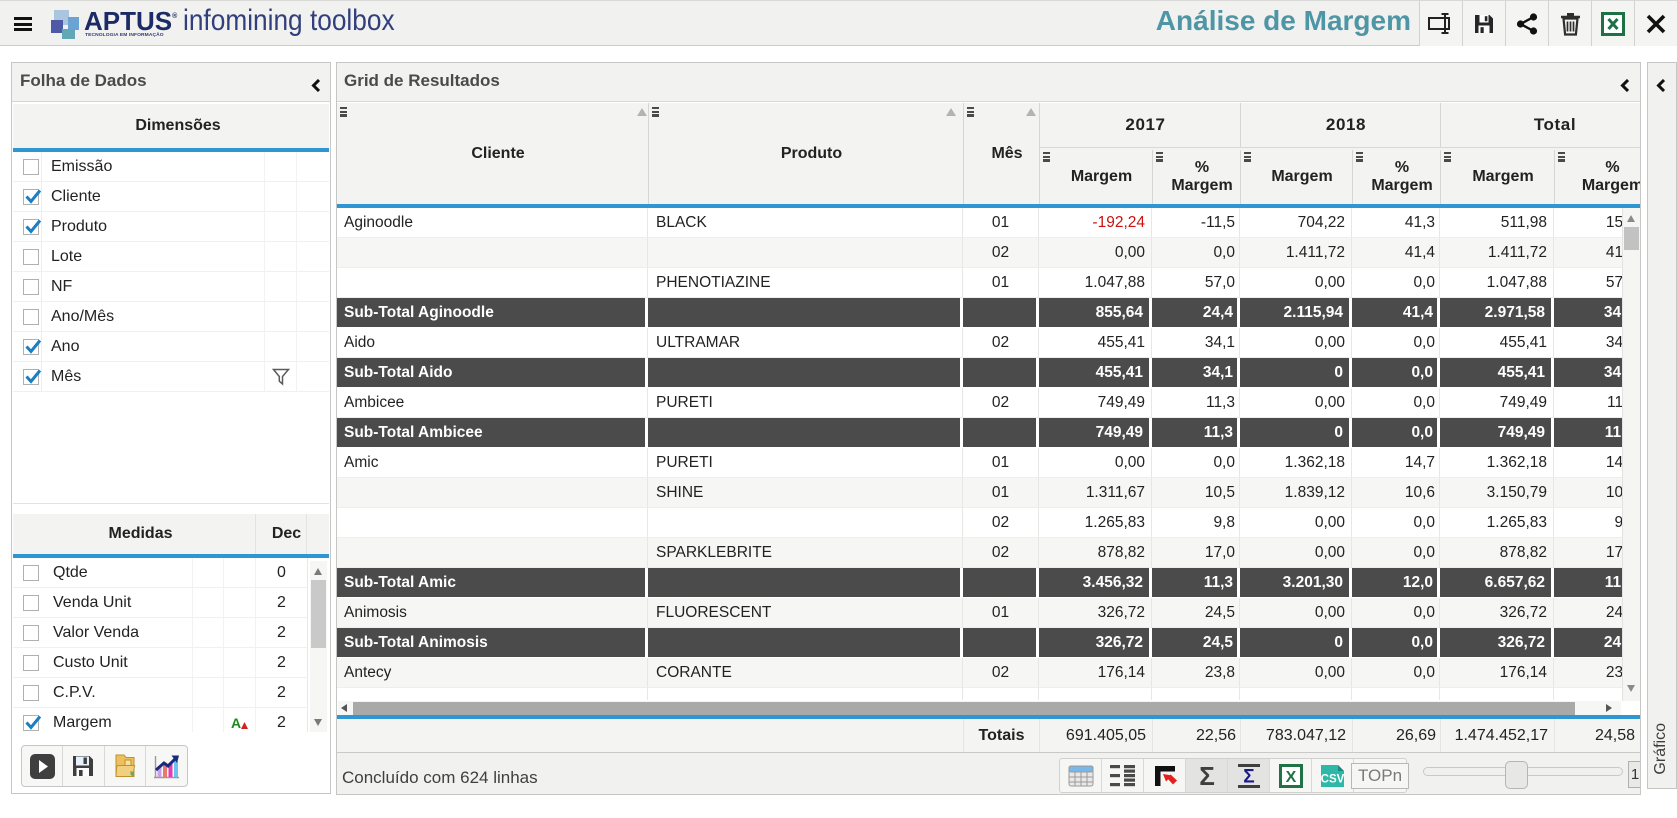  Describe the element at coordinates (1290, 777) in the screenshot. I see `svg-text: X` at that location.